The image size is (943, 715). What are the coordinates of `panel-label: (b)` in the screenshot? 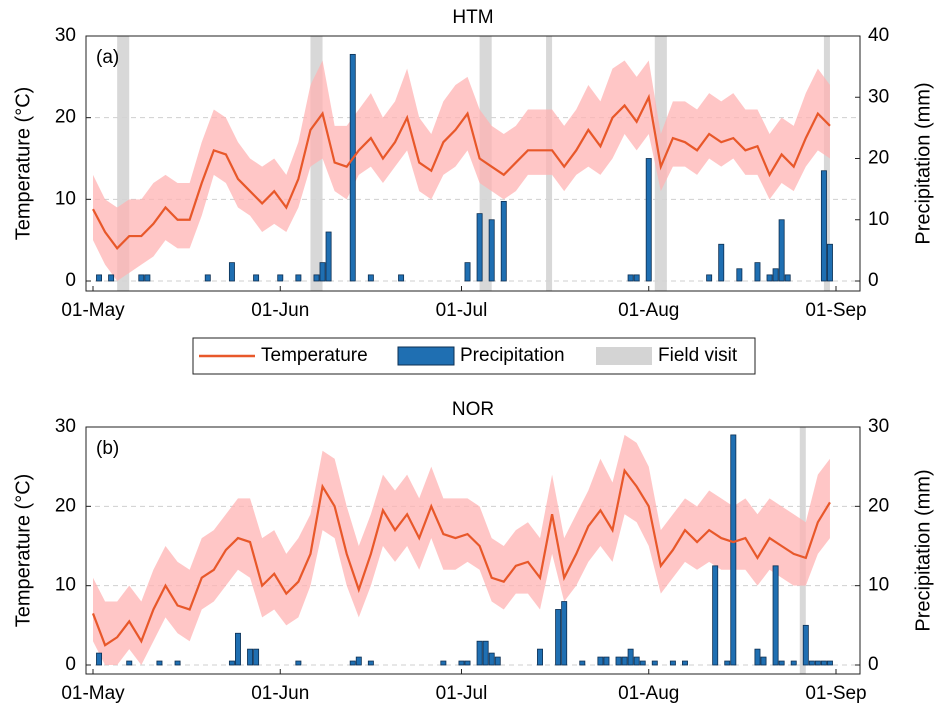 It's located at (107, 448).